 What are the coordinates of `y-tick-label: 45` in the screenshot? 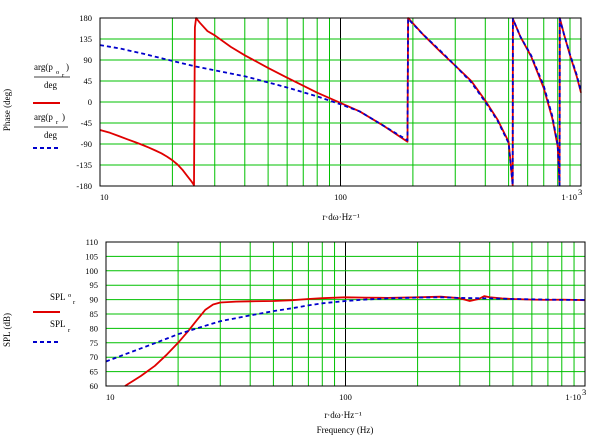 It's located at (88, 81).